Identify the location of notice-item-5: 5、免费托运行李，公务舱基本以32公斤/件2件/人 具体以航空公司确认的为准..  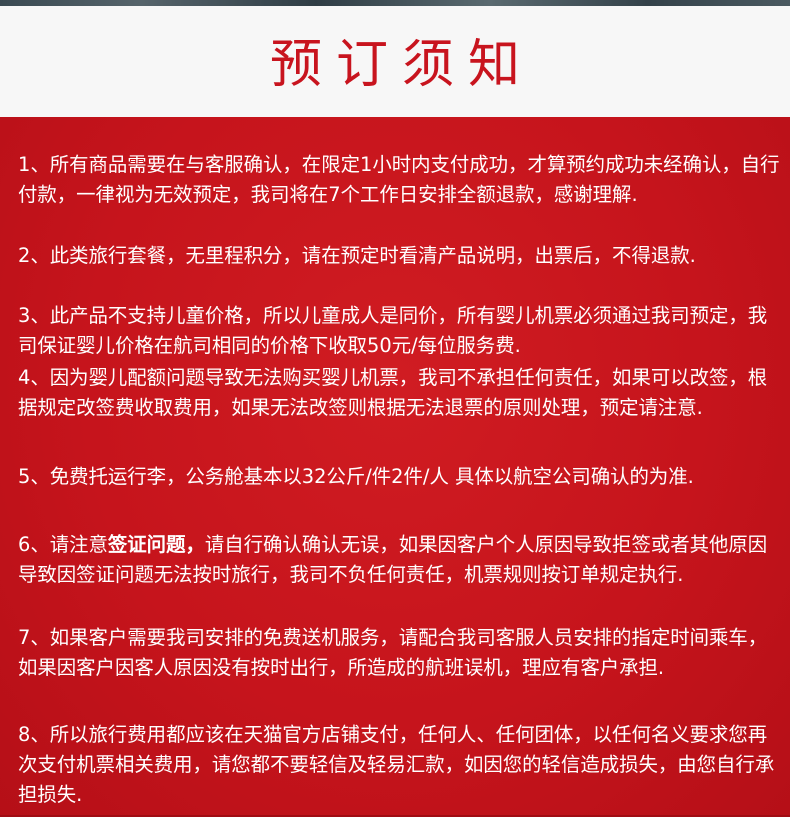
(356, 476).